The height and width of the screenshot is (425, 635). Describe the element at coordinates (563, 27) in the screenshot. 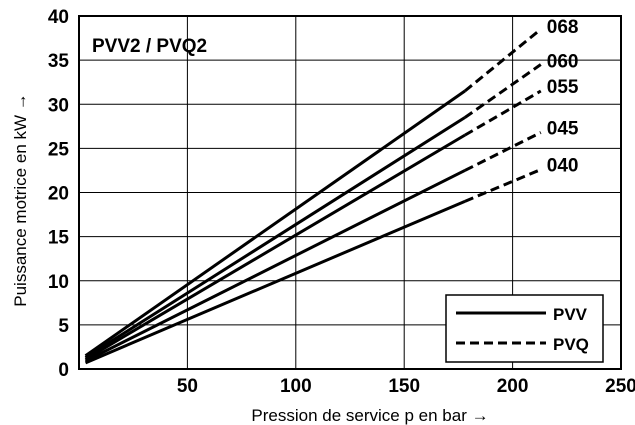

I see `series-label-068: 068` at that location.